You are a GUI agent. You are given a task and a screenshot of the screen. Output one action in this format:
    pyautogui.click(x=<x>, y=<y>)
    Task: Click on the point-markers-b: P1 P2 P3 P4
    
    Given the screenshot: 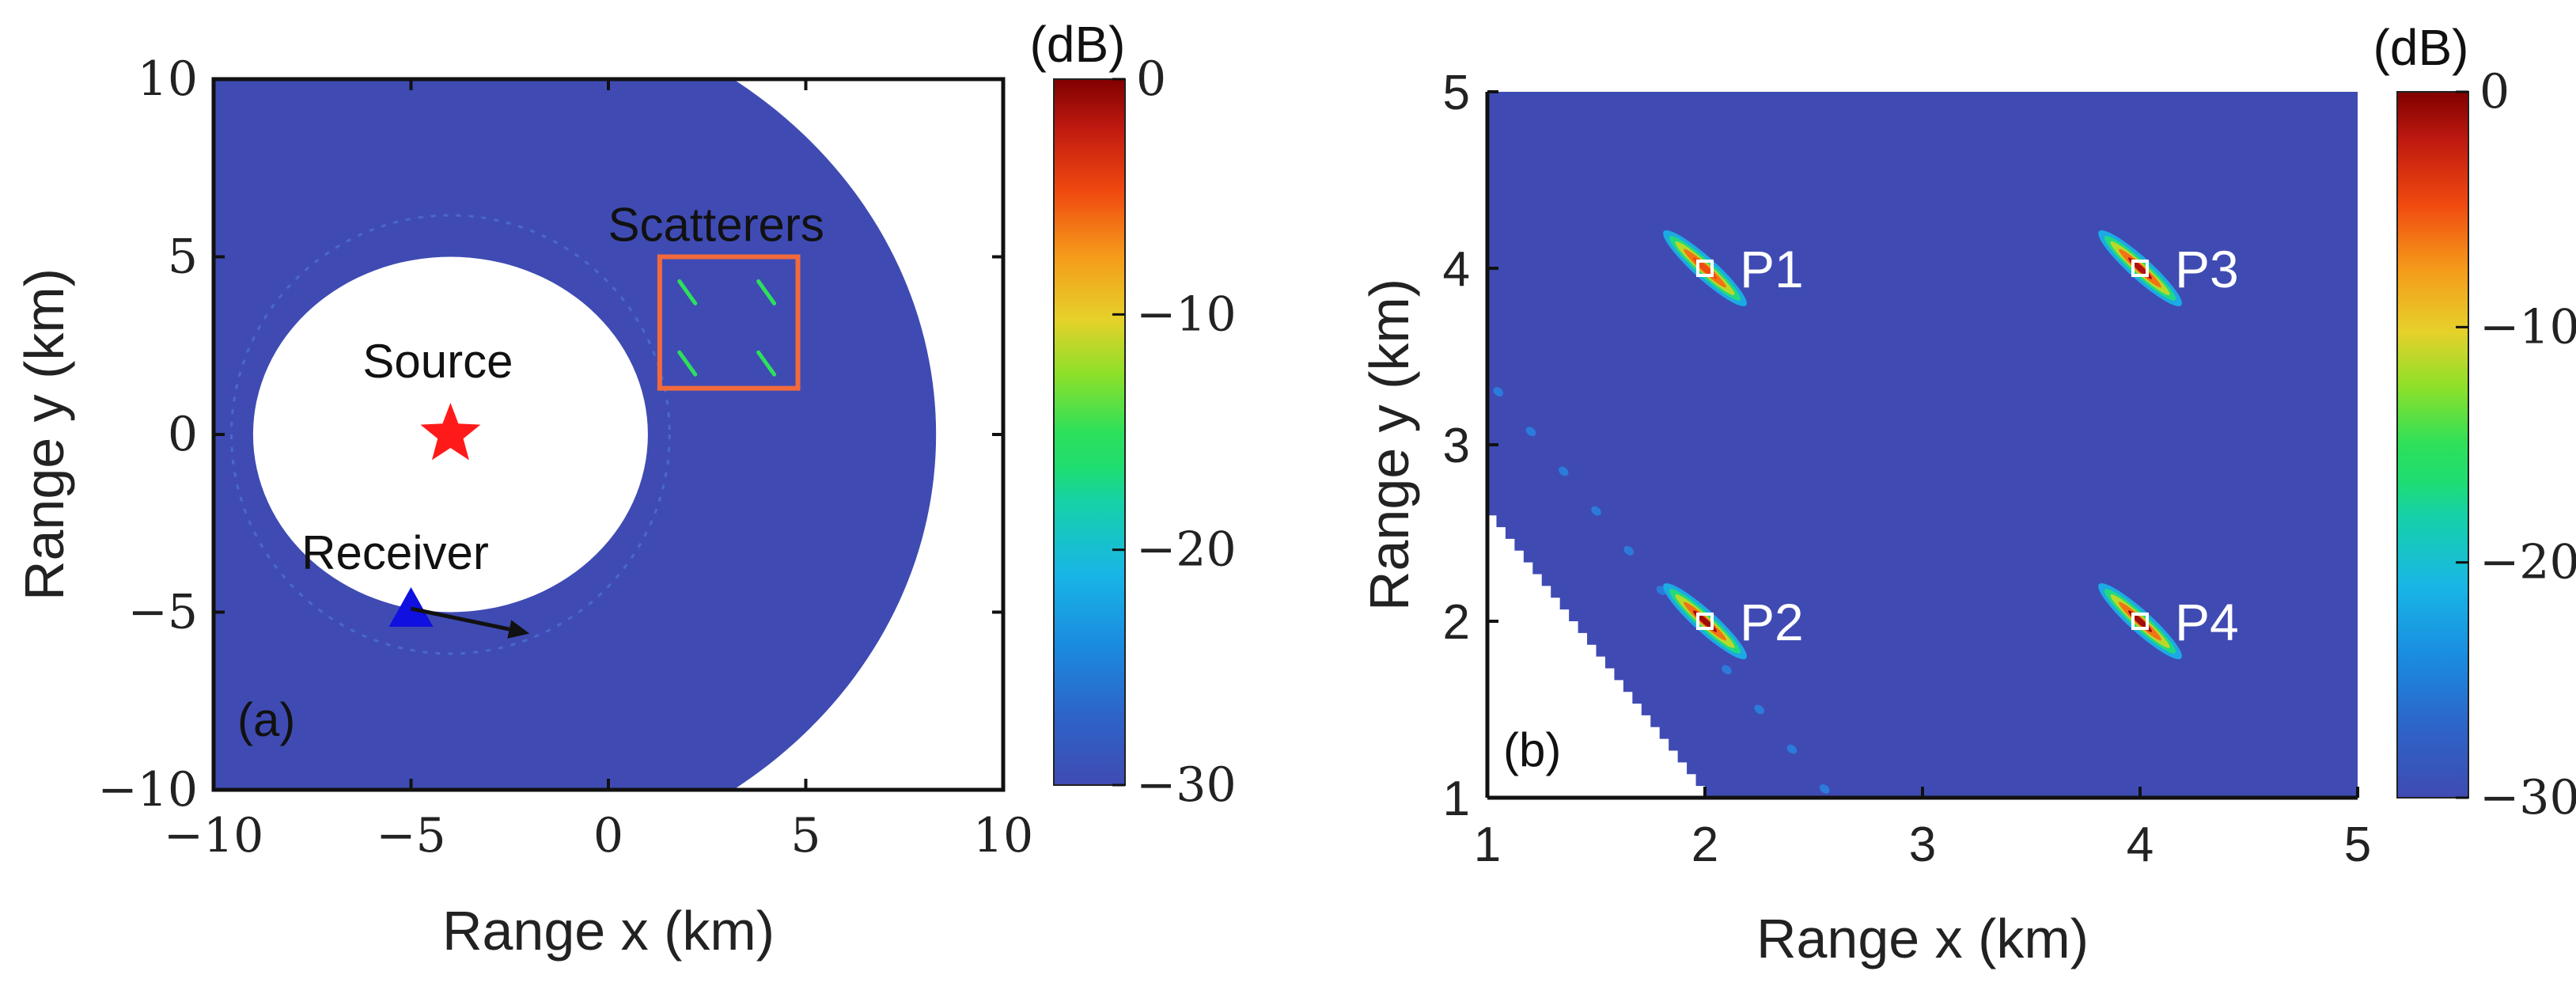 What is the action you would take?
    pyautogui.click(x=1967, y=446)
    